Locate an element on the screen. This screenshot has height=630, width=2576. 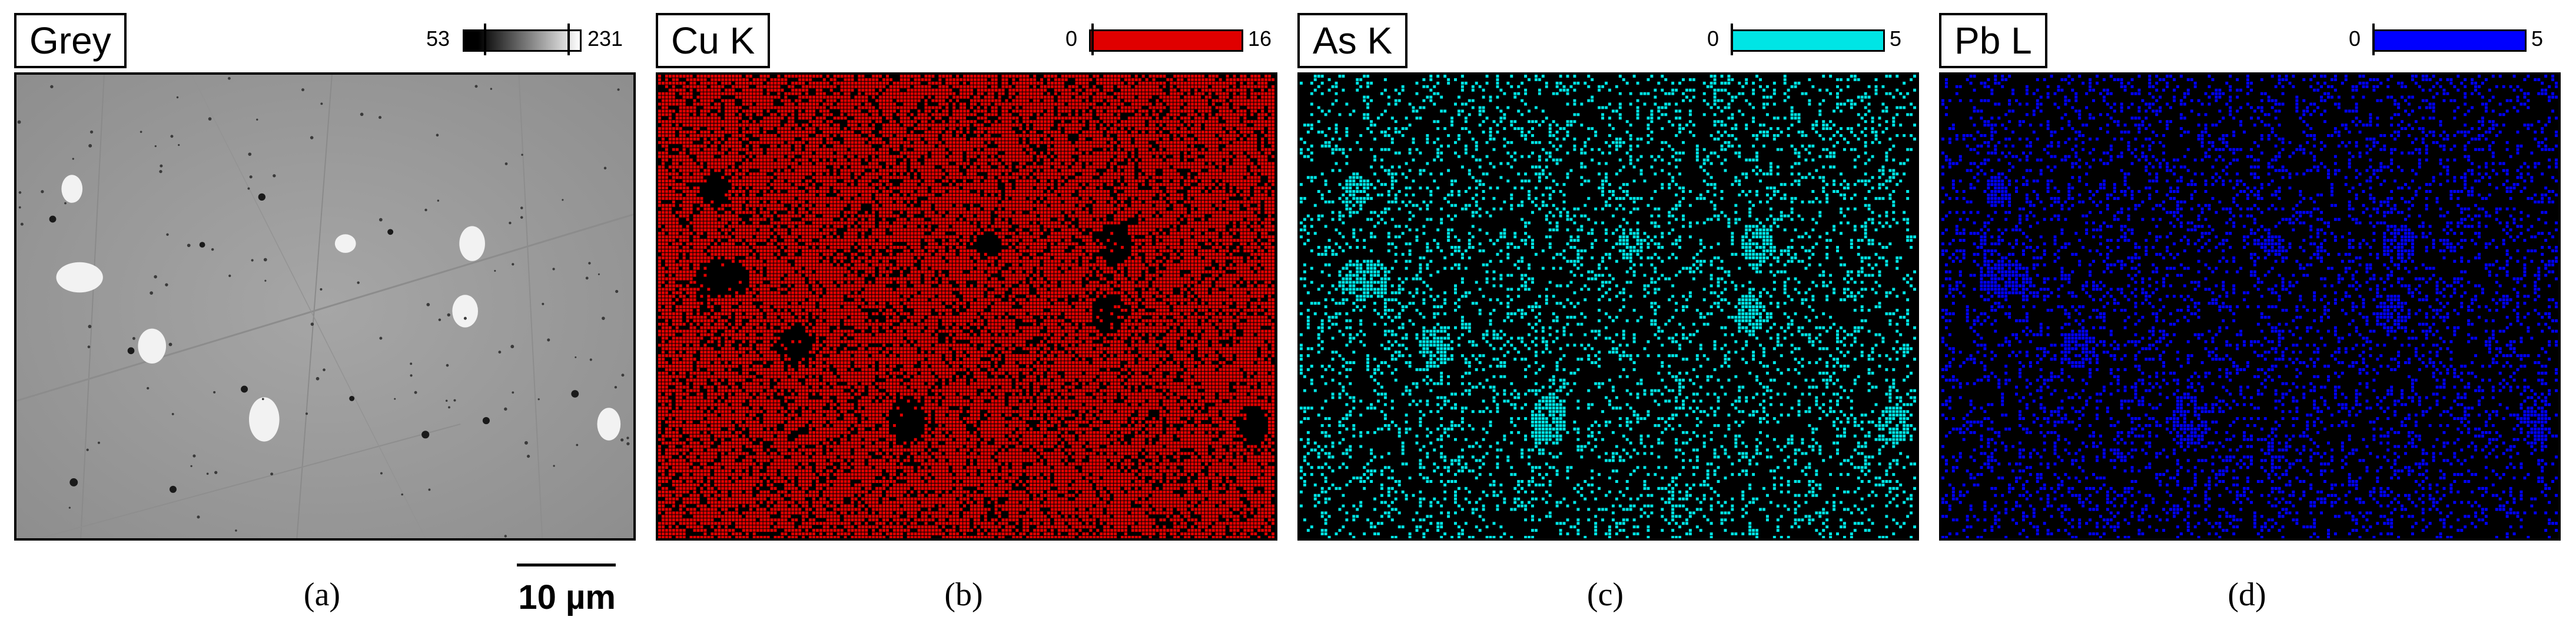
panel-title: Grey is located at coordinates (70, 40).